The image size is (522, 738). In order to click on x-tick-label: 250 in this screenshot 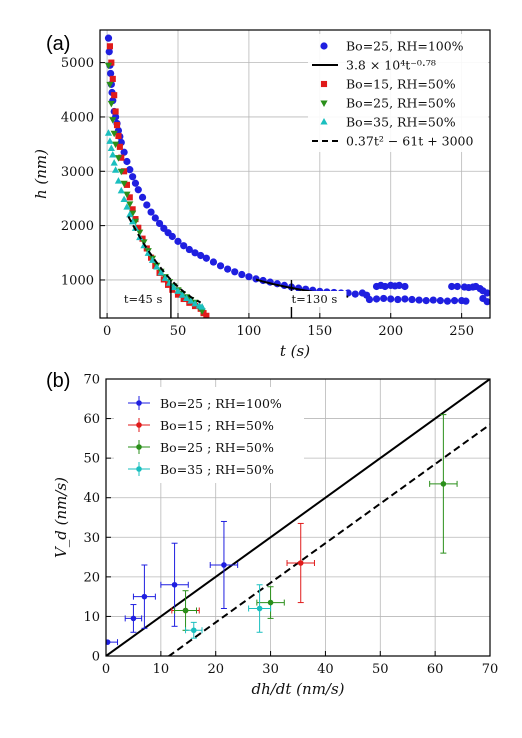, I will do `click(461, 331)`.